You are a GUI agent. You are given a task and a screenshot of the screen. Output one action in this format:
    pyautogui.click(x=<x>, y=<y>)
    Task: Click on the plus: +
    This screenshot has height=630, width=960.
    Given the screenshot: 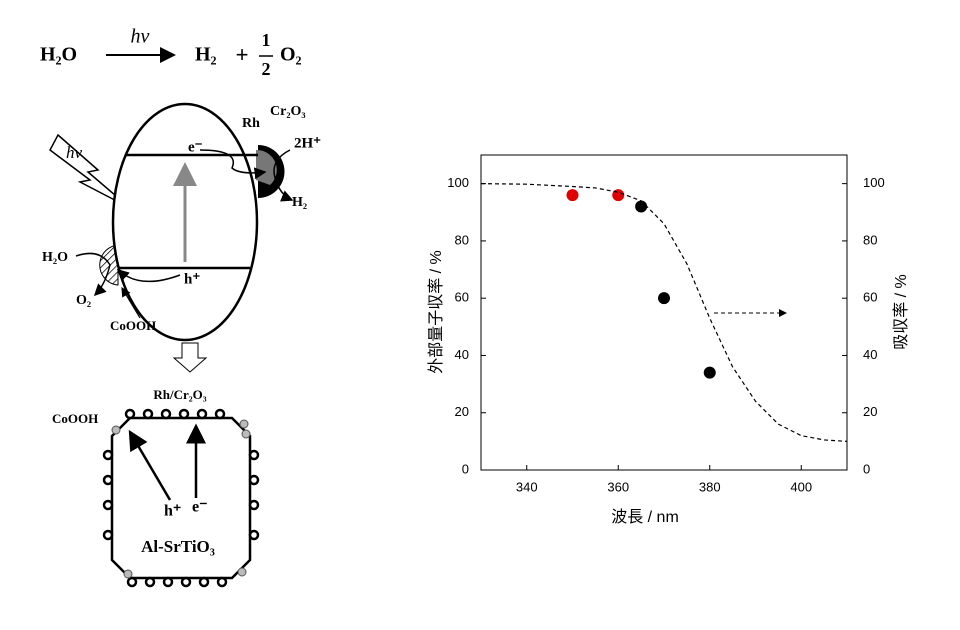 What is the action you would take?
    pyautogui.click(x=242, y=54)
    